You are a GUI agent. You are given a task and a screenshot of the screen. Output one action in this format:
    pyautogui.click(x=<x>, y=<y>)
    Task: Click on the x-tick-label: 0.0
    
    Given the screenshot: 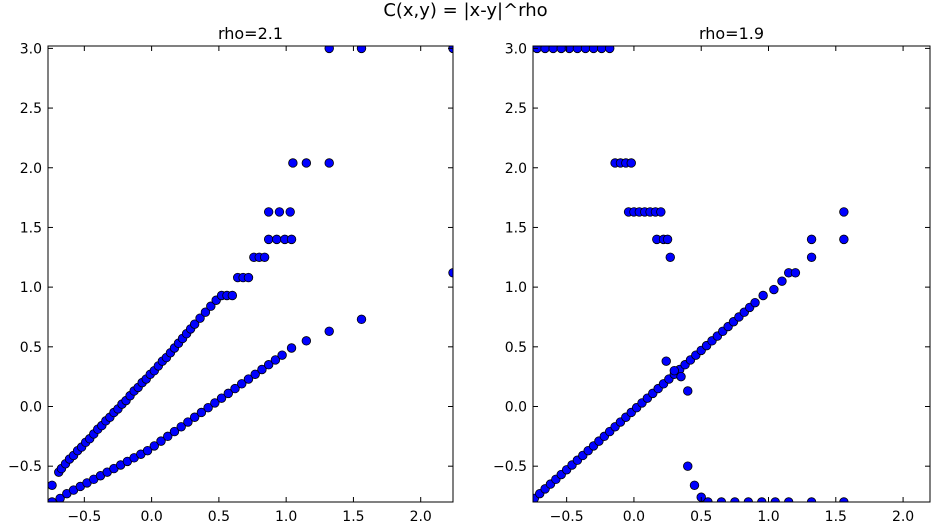 What is the action you would take?
    pyautogui.click(x=634, y=517)
    